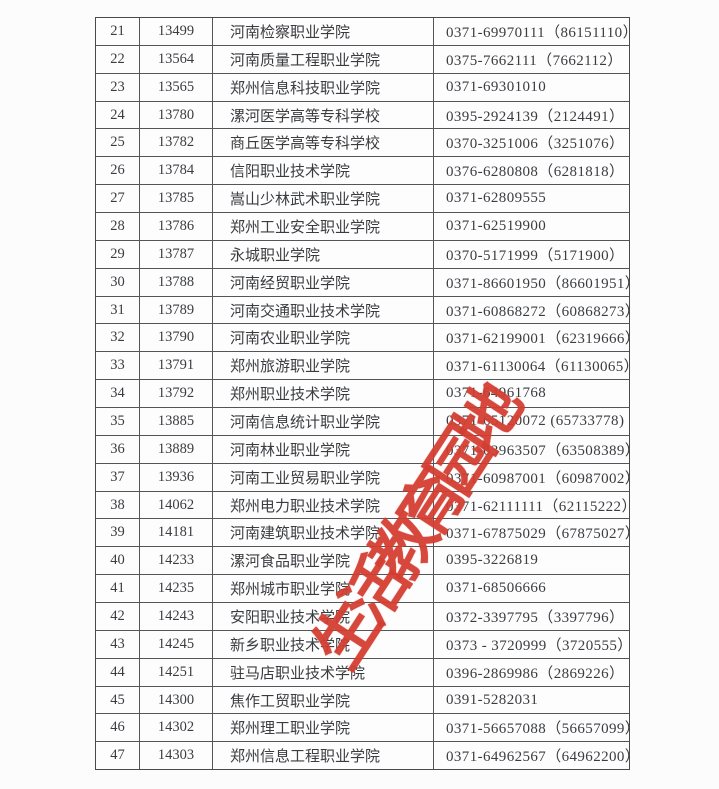  What do you see at coordinates (535, 144) in the screenshot?
I see `cell-phone: 0370-3251006（3251076）` at bounding box center [535, 144].